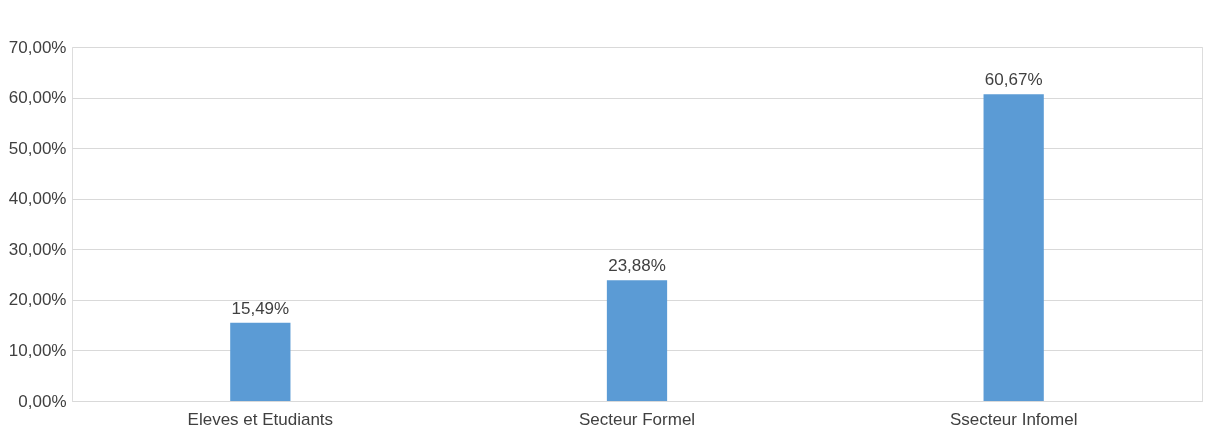 The width and height of the screenshot is (1216, 437). Describe the element at coordinates (37, 249) in the screenshot. I see `y-tick-label: 30,00%` at that location.